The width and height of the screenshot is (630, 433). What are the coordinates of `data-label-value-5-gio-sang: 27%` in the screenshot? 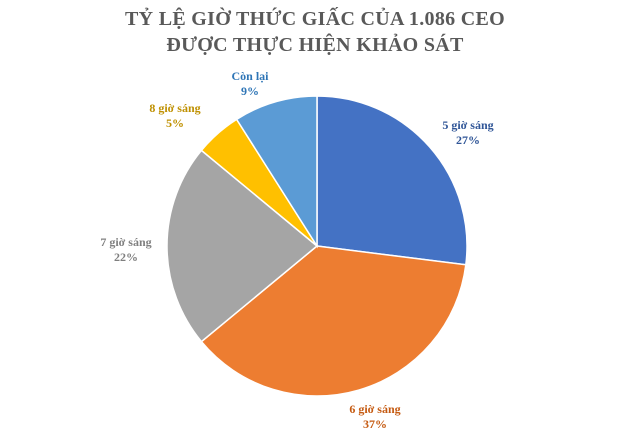 It's located at (468, 140).